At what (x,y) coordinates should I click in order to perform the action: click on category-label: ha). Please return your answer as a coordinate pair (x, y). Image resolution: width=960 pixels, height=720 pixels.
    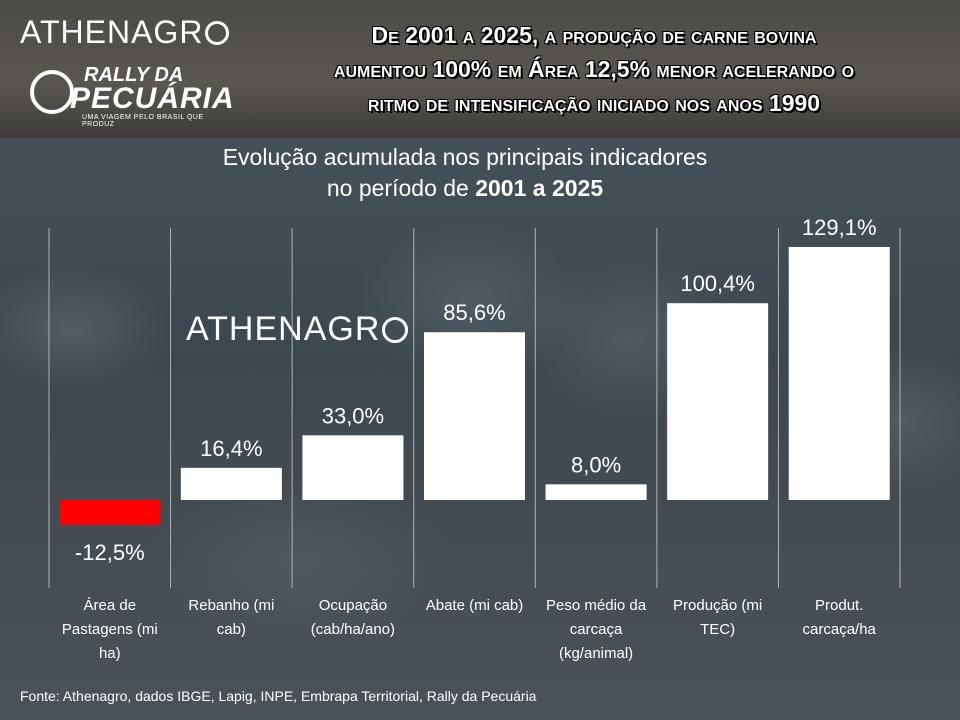
    Looking at the image, I should click on (110, 653).